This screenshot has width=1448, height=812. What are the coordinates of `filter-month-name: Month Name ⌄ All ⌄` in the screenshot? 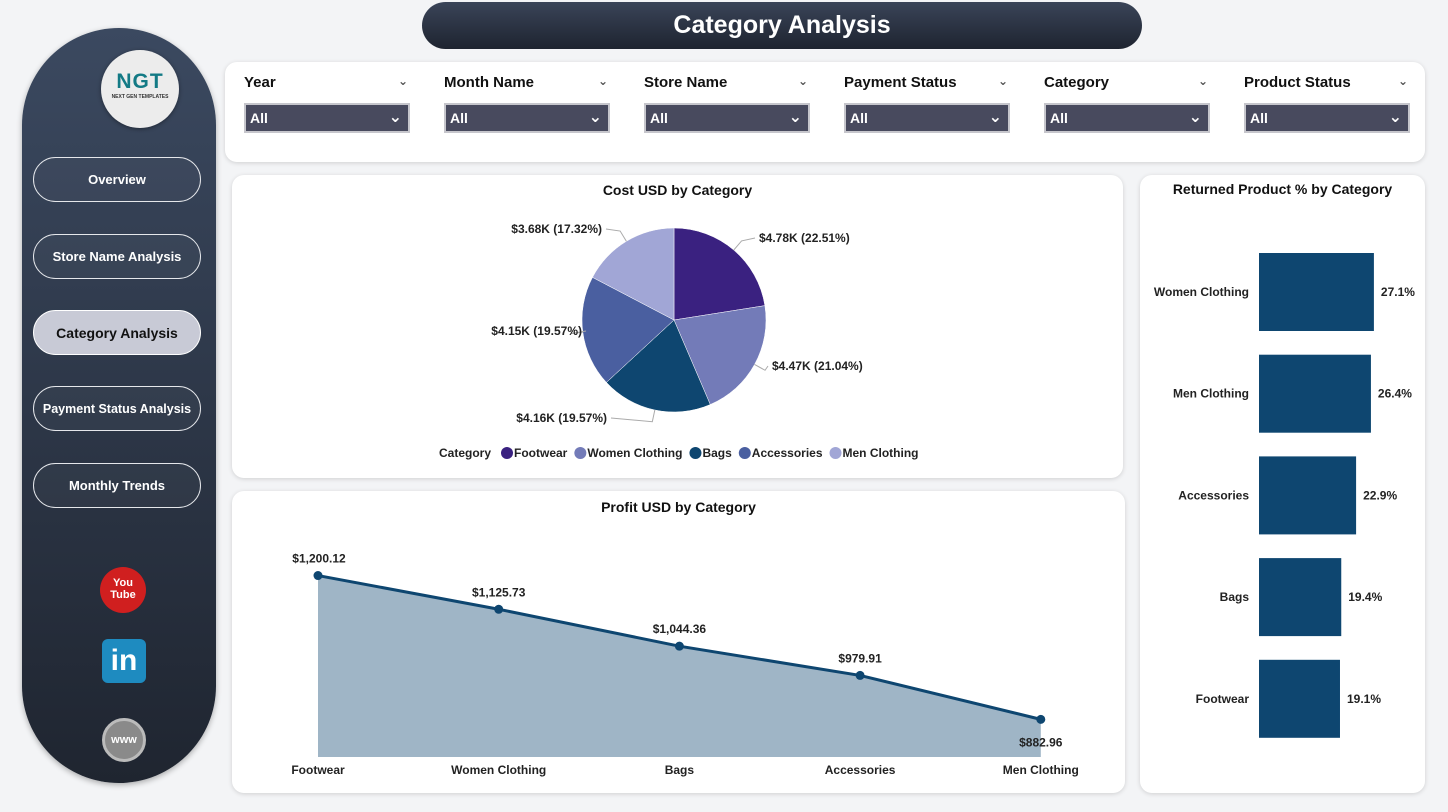 It's located at (527, 103).